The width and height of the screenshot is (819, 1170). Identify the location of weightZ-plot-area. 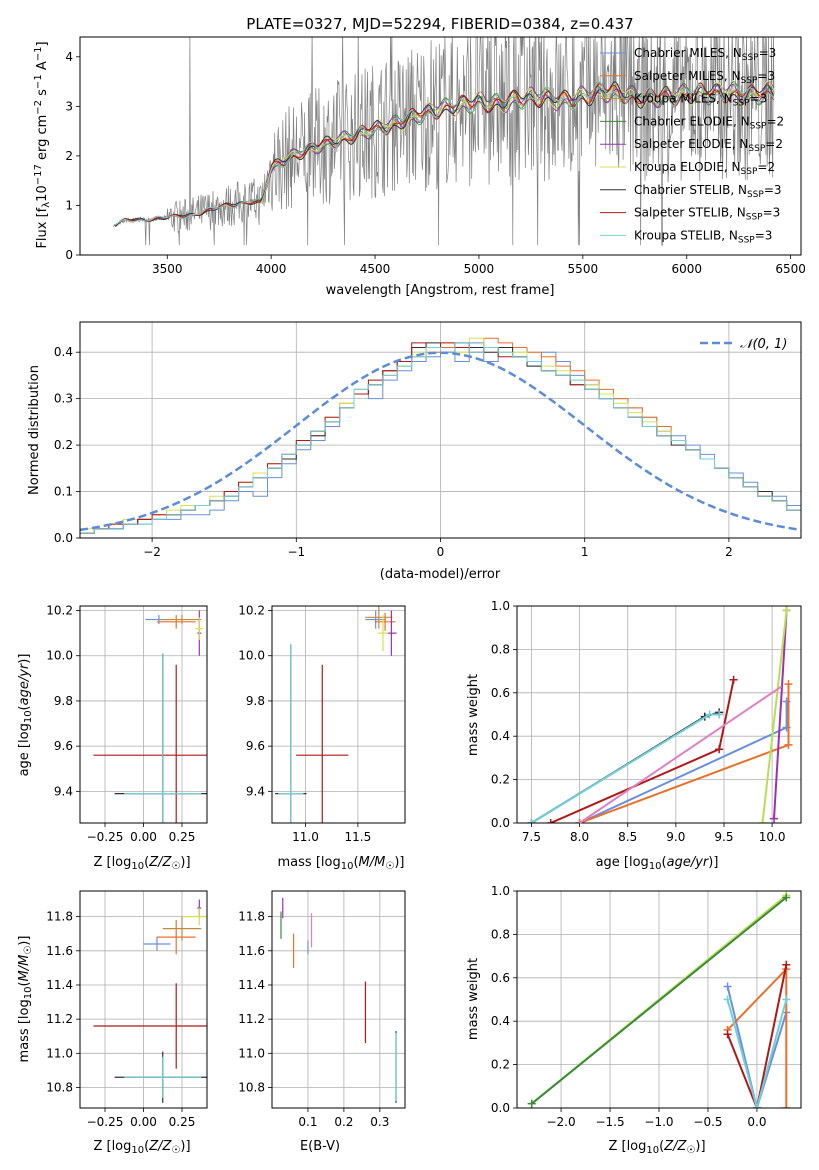
(659, 999).